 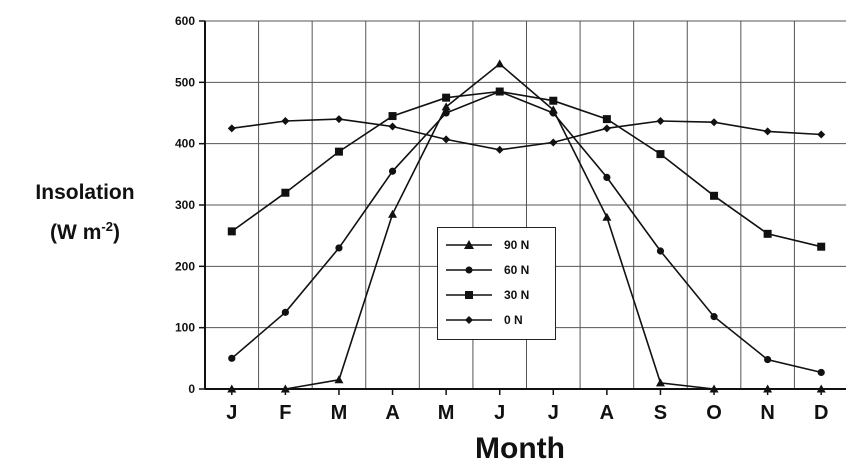 I want to click on x-axis-title: Month, so click(x=520, y=448).